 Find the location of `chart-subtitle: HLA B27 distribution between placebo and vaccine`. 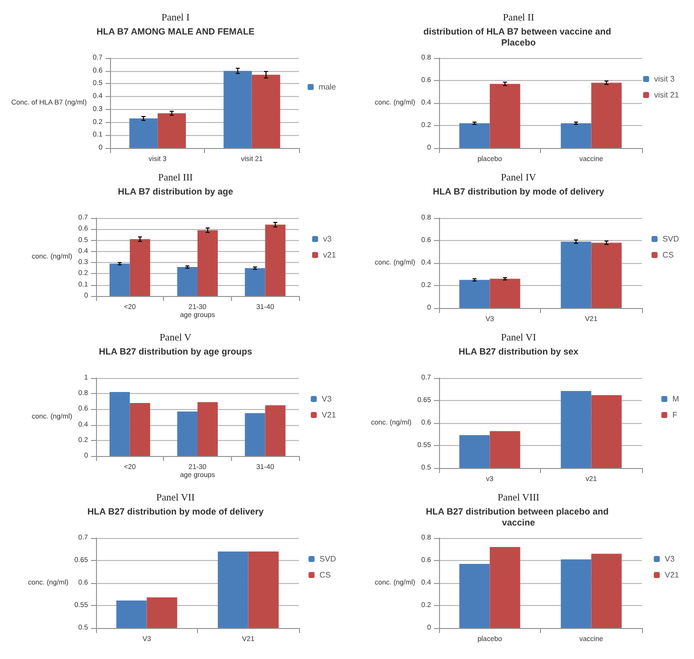

chart-subtitle: HLA B27 distribution between placebo and vaccine is located at coordinates (519, 517).